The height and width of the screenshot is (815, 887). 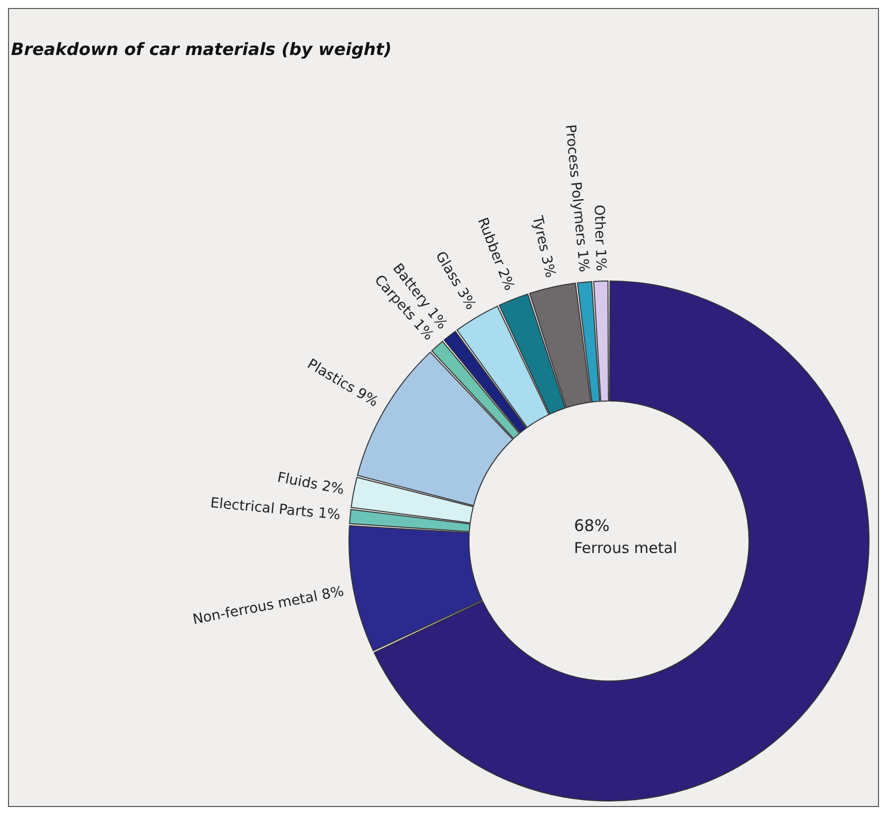 I want to click on slice-label: Electrical Parts, so click(x=262, y=508).